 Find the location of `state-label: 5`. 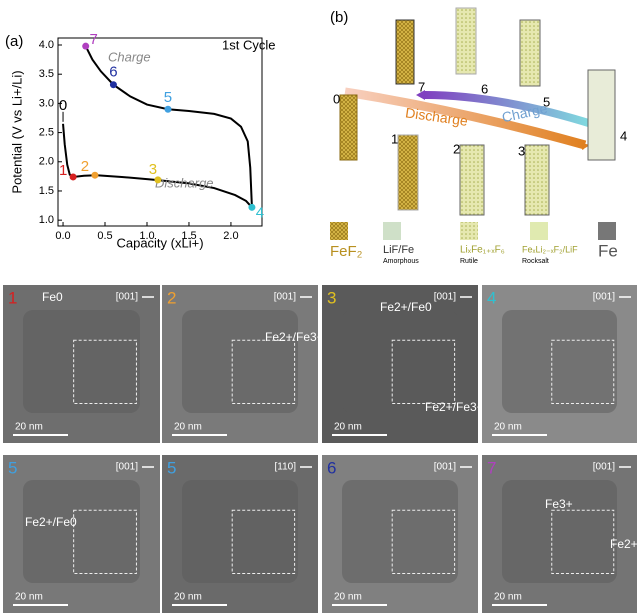

state-label: 5 is located at coordinates (546, 101).